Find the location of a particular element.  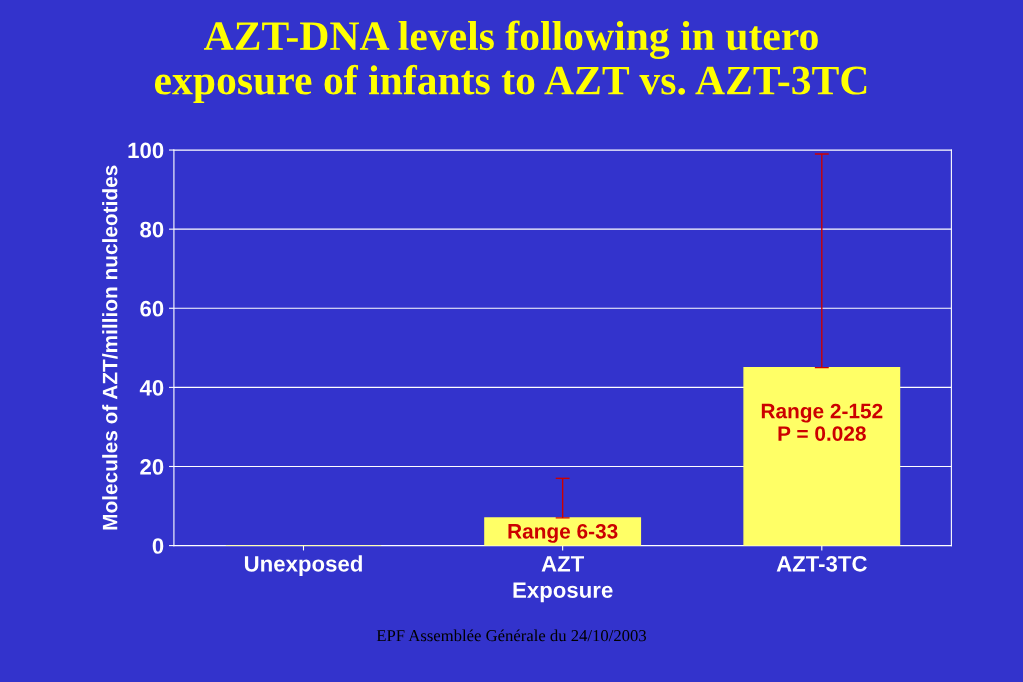

chart-title: AZT-DNA levels following in utero exposure of infants to AZT vs. AZT-3TC is located at coordinates (510, 62).